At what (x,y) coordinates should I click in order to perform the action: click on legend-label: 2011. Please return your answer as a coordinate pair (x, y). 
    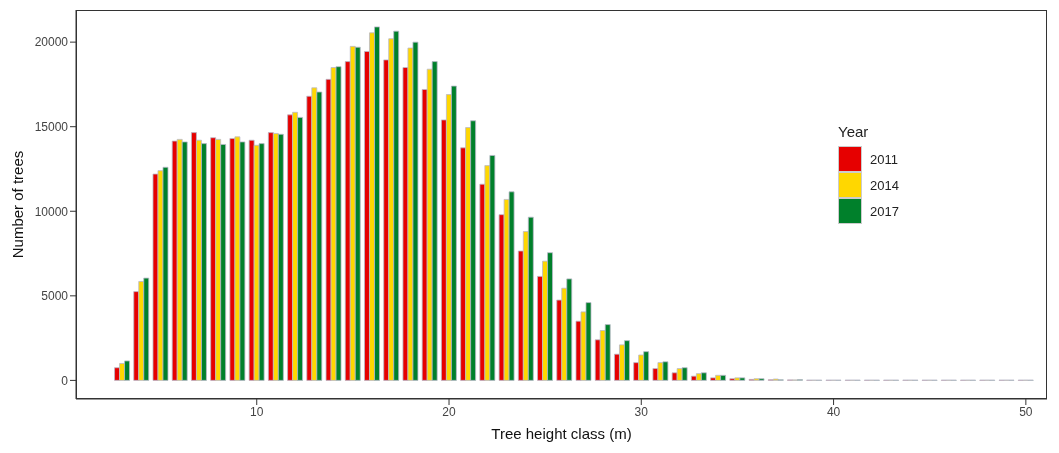
    Looking at the image, I should click on (884, 159).